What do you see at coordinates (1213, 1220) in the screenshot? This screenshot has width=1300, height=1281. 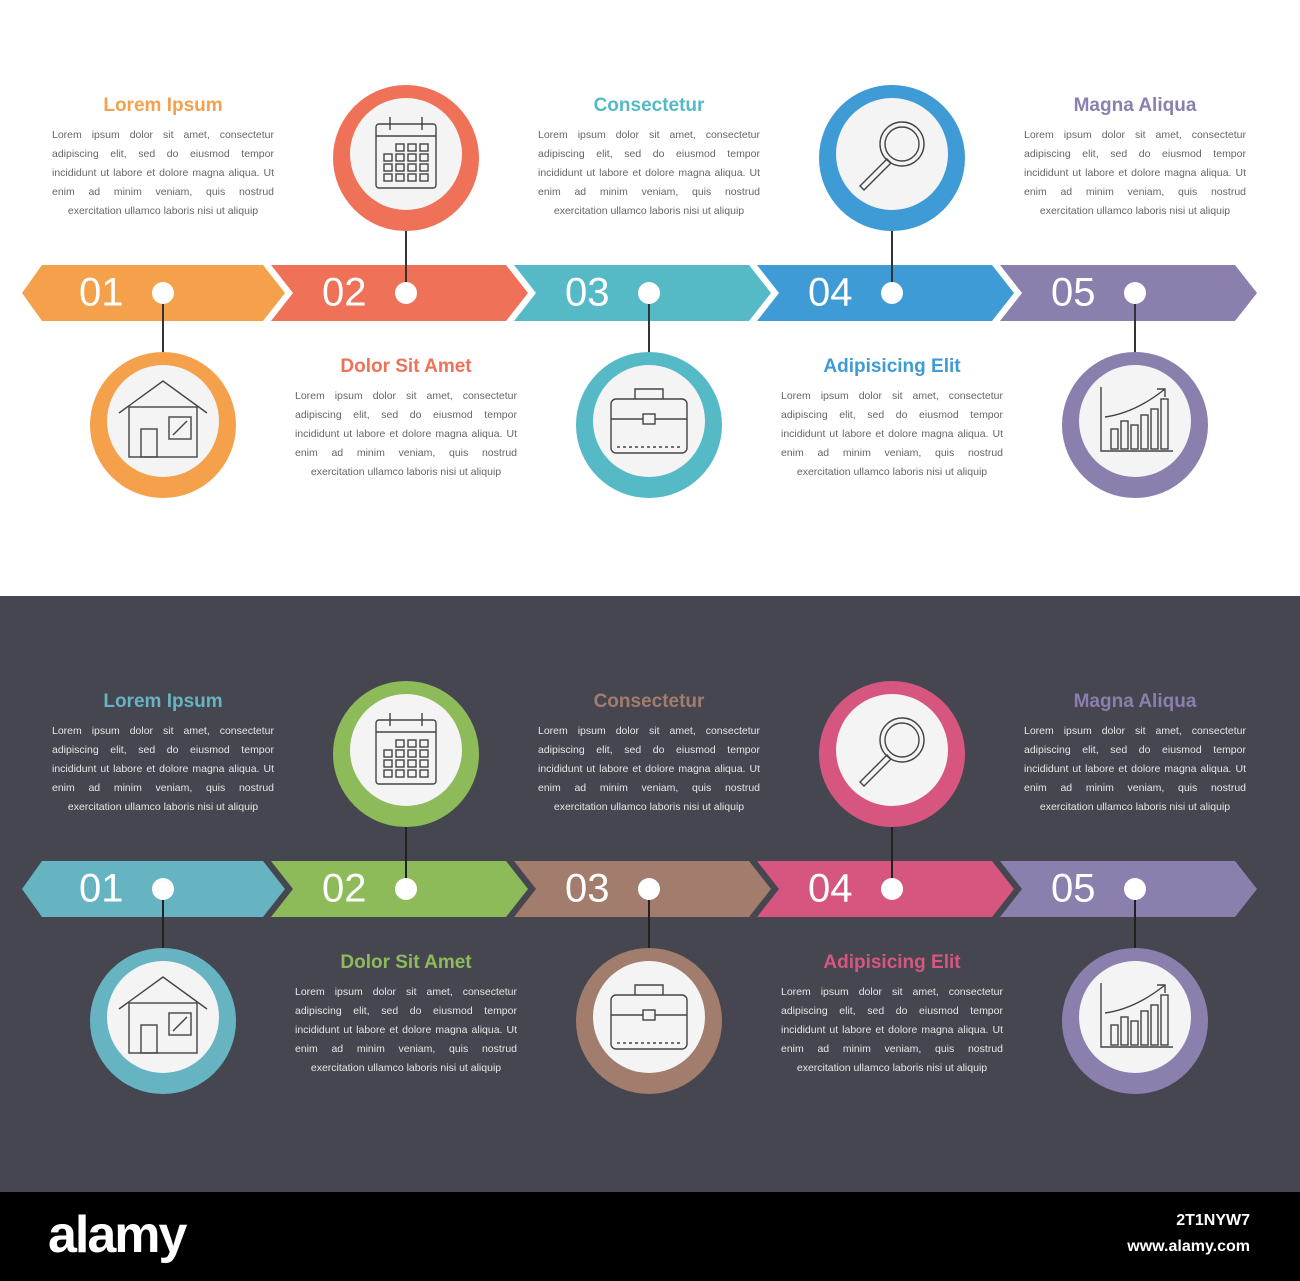 I see `footer-id: 2T1NYW7` at bounding box center [1213, 1220].